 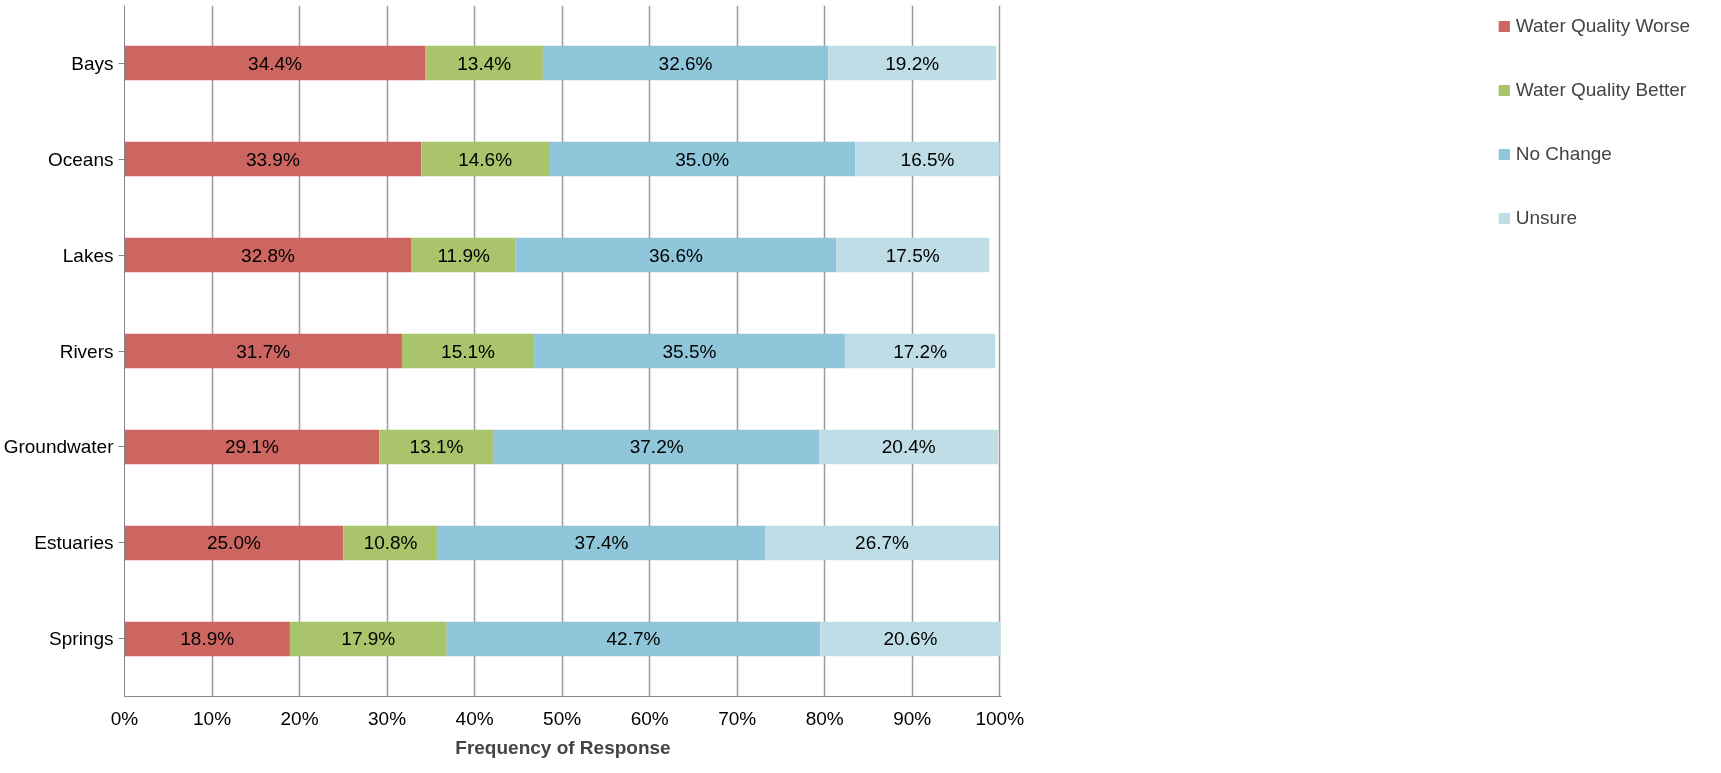 I want to click on data-label: 13.1%, so click(x=436, y=447).